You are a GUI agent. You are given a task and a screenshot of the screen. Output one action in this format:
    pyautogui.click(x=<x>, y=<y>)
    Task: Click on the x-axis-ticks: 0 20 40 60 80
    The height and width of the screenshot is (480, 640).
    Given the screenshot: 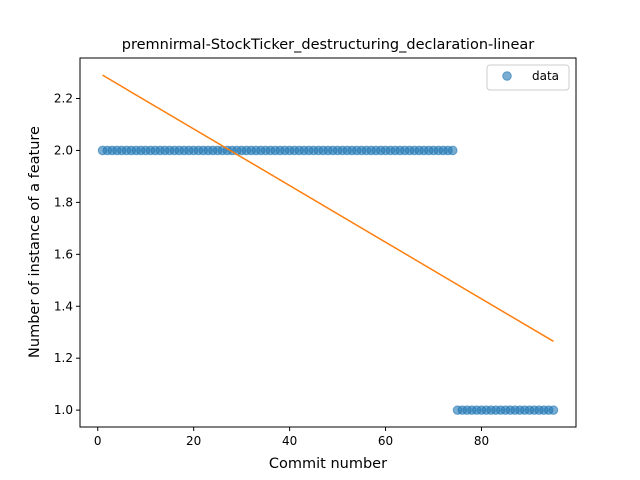 What is the action you would take?
    pyautogui.click(x=291, y=437)
    